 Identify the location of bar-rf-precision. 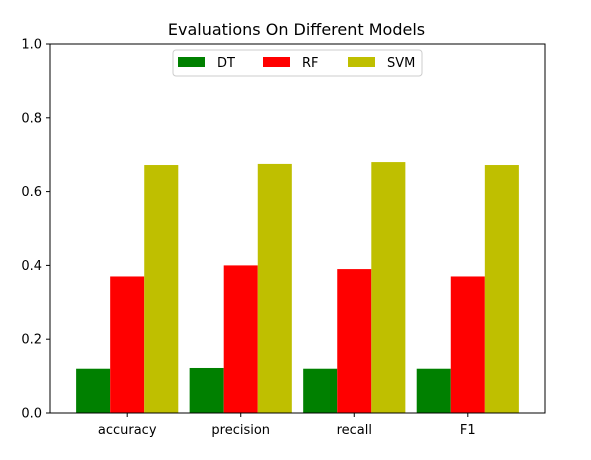
(240, 339).